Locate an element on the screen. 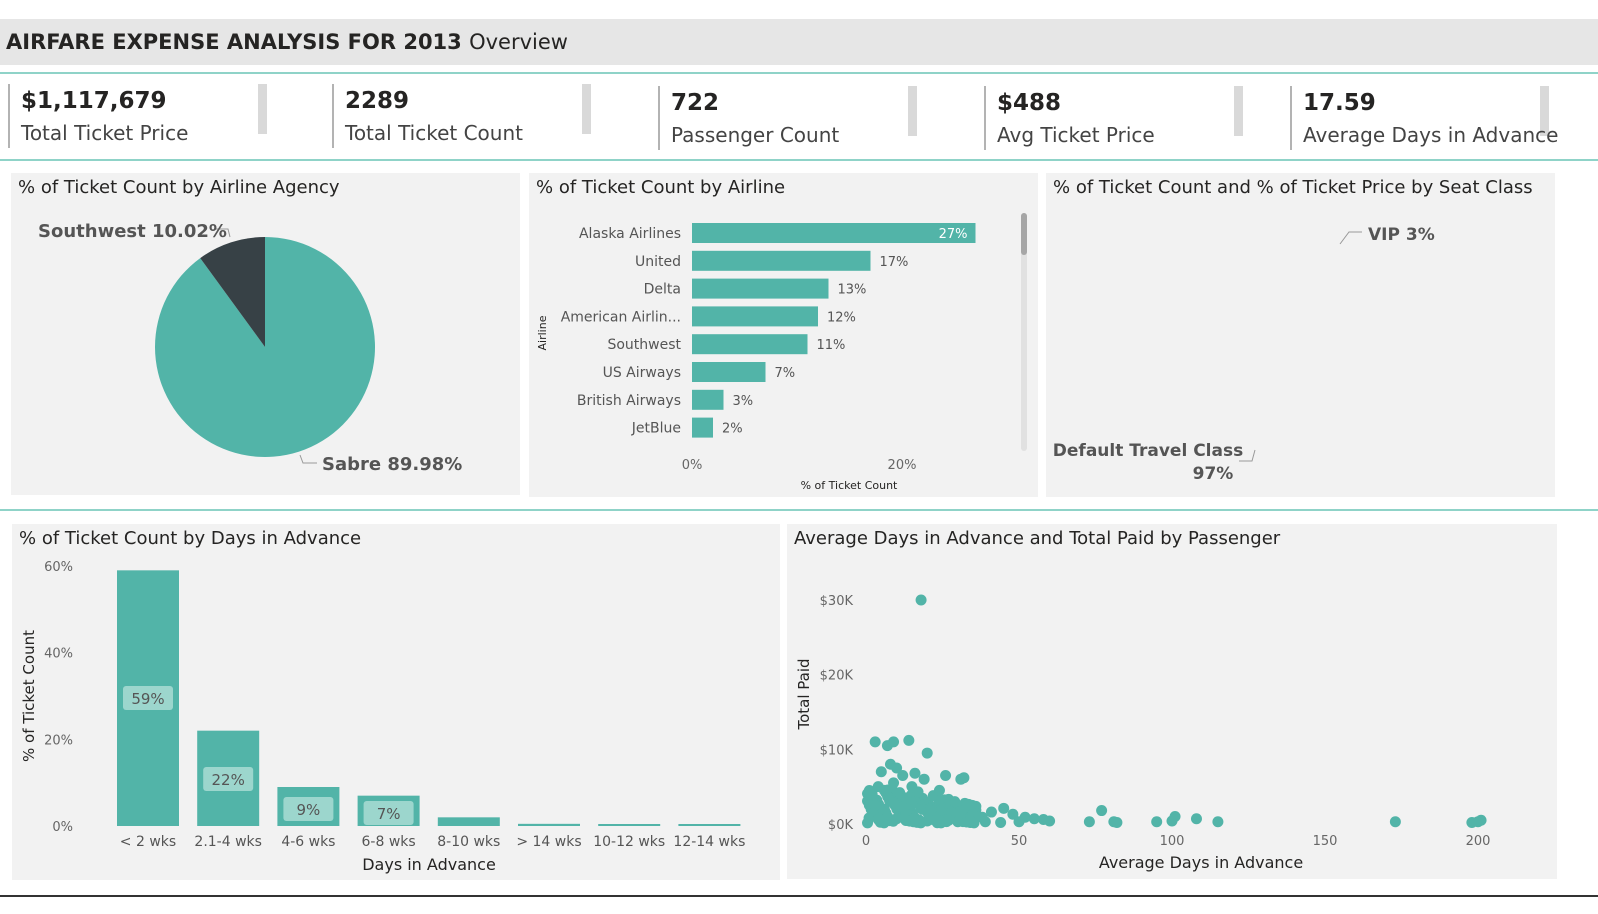 The image size is (1598, 914). donut-label-vip: VIP 3% is located at coordinates (1401, 235).